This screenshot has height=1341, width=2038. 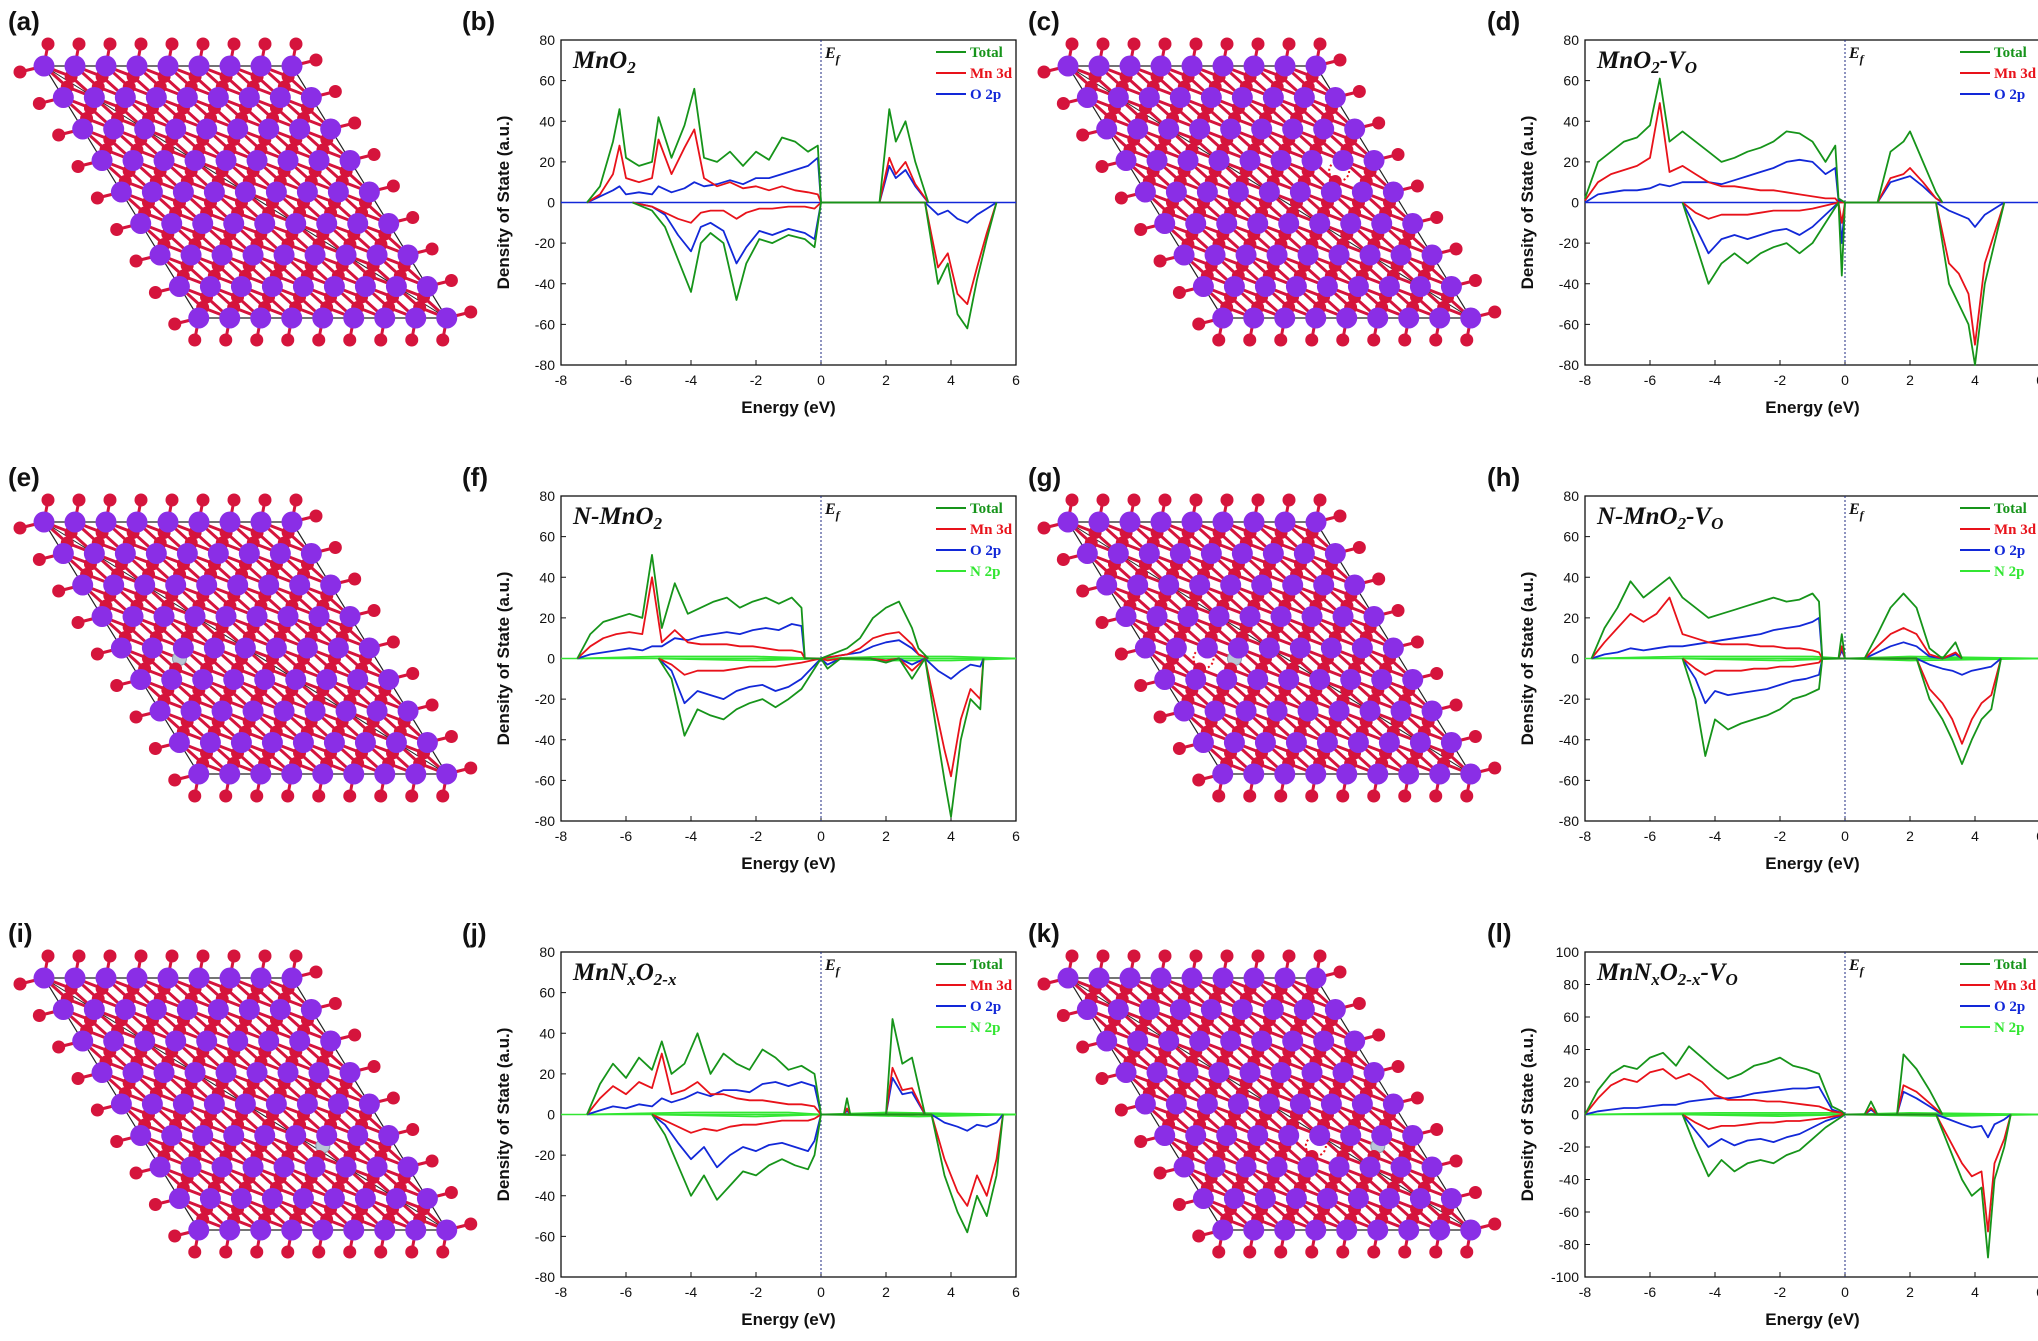 What do you see at coordinates (610, 516) in the screenshot?
I see `title-text: M` at bounding box center [610, 516].